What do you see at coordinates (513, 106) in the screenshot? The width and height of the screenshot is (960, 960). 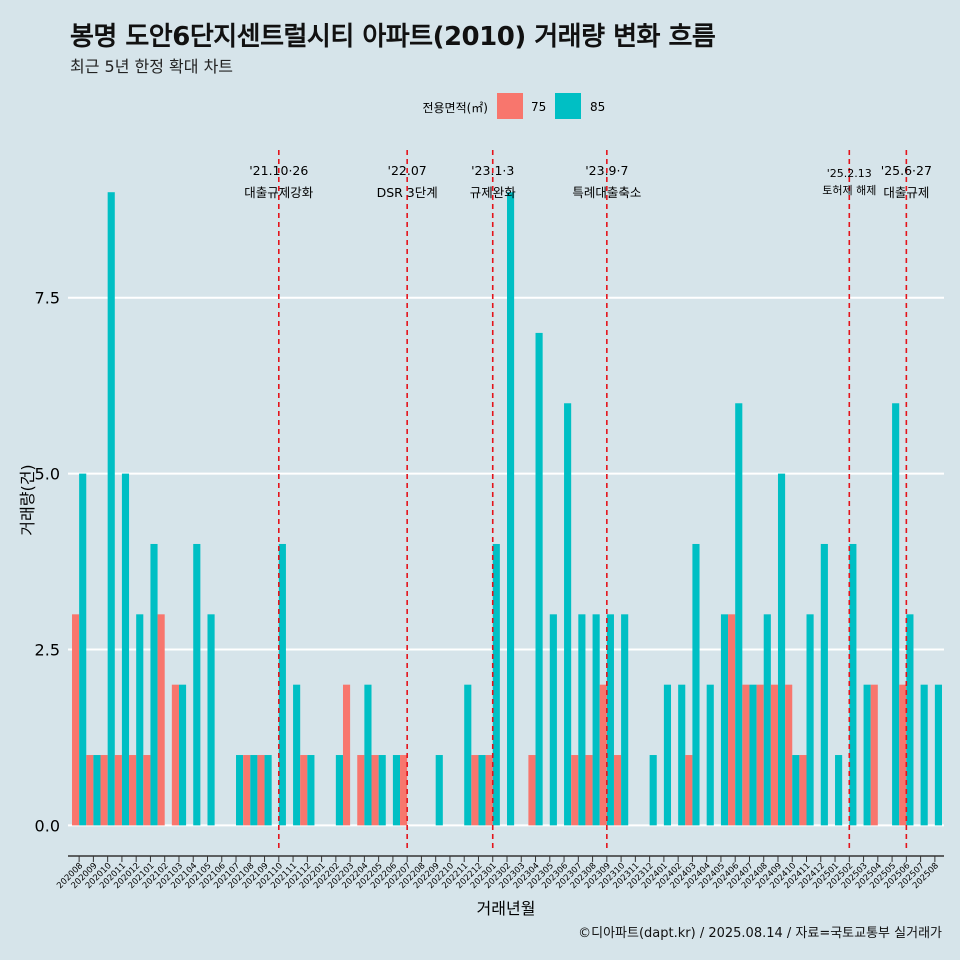 I see `legend: 전용면적(㎡) 75 85` at bounding box center [513, 106].